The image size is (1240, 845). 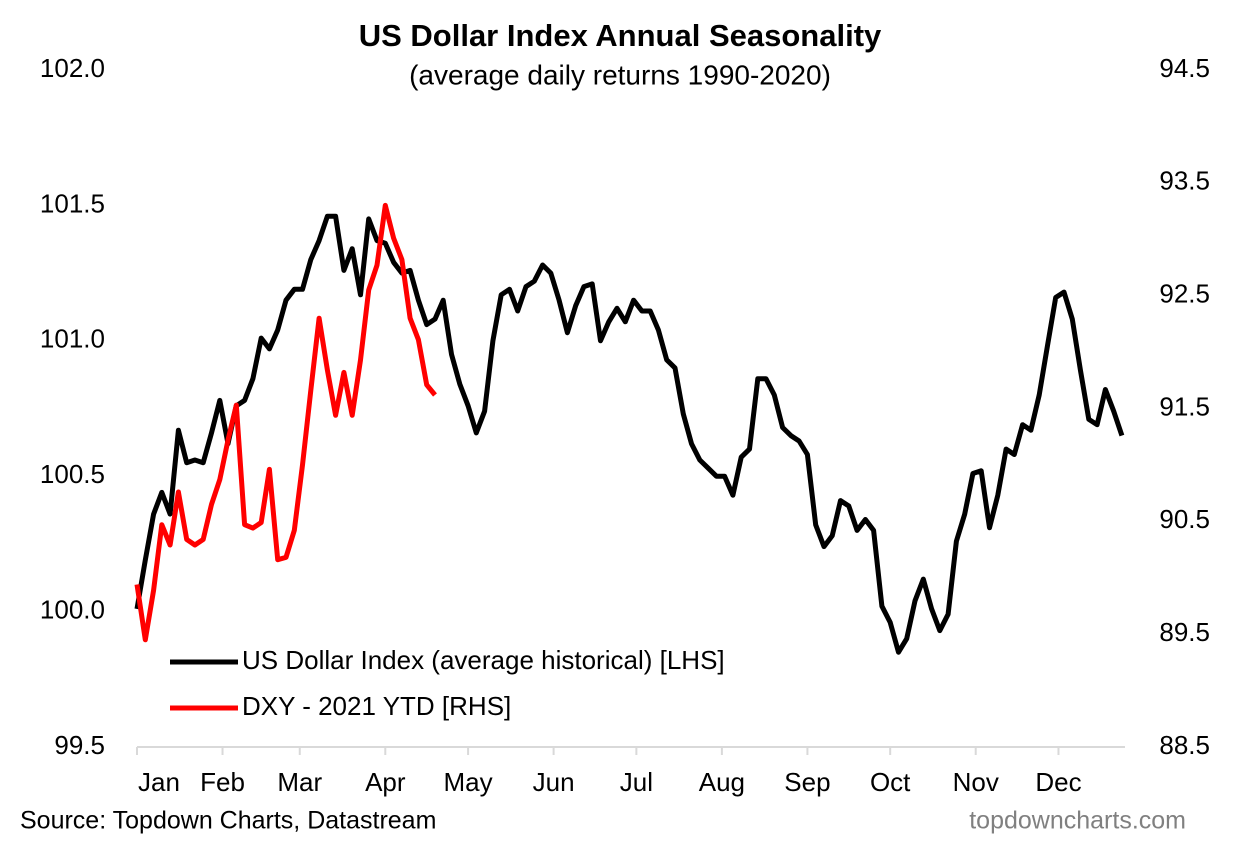 I want to click on x-tick-label: Jun, so click(x=554, y=782).